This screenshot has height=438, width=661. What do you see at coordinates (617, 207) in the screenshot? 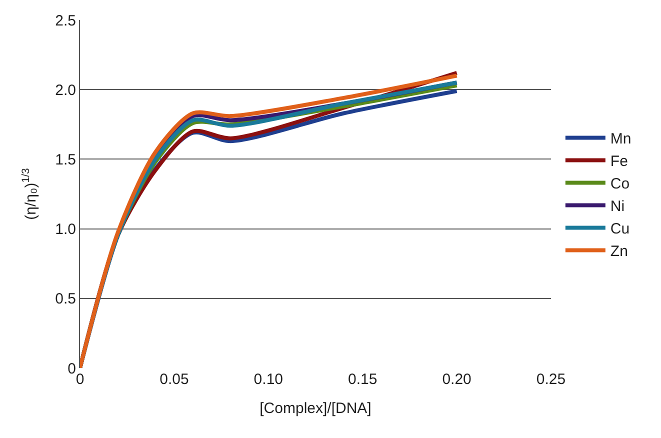
I see `legend-label: Ni` at bounding box center [617, 207].